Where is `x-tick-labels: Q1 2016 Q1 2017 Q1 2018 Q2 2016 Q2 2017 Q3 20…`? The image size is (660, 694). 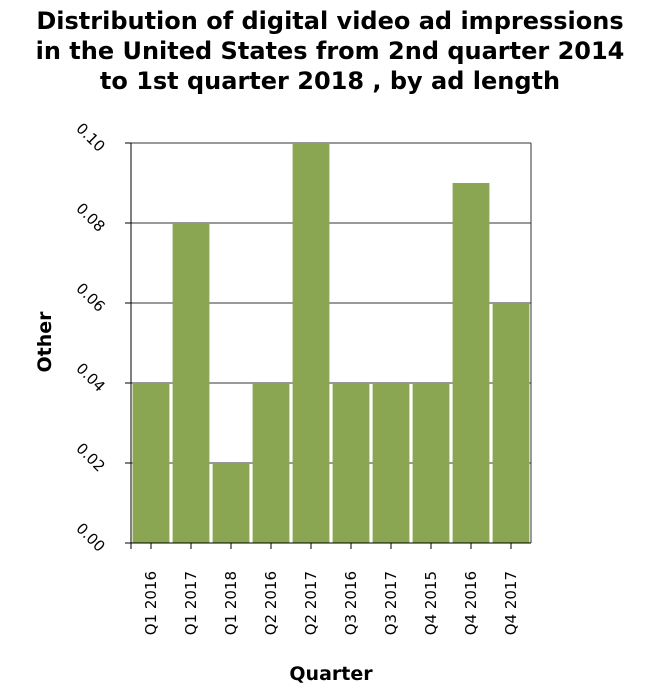 x-tick-labels: Q1 2016 Q1 2017 Q1 2018 Q2 2016 Q2 2017 Q3 20… is located at coordinates (331, 603).